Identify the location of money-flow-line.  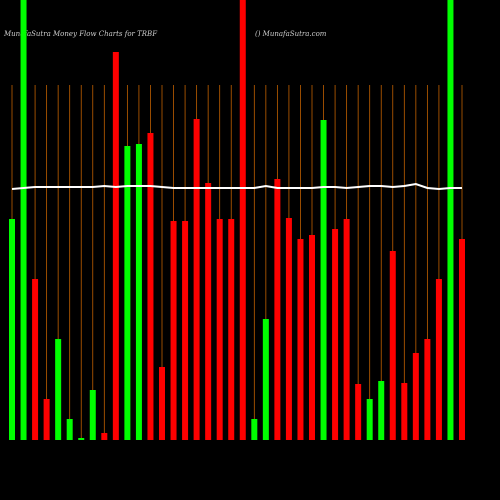
(236, 186).